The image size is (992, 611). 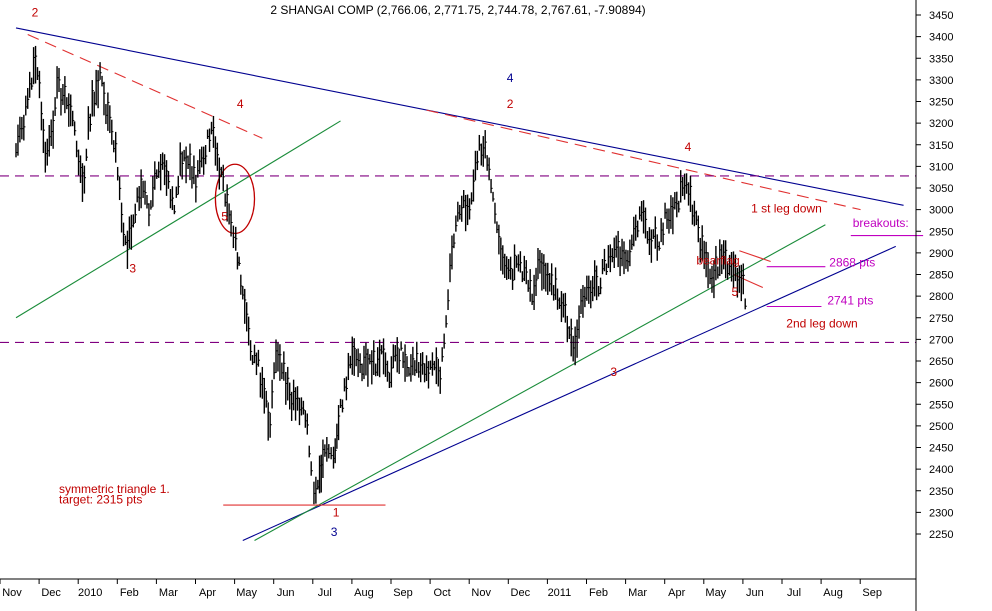 I want to click on y-tick-label: 2650, so click(x=941, y=362).